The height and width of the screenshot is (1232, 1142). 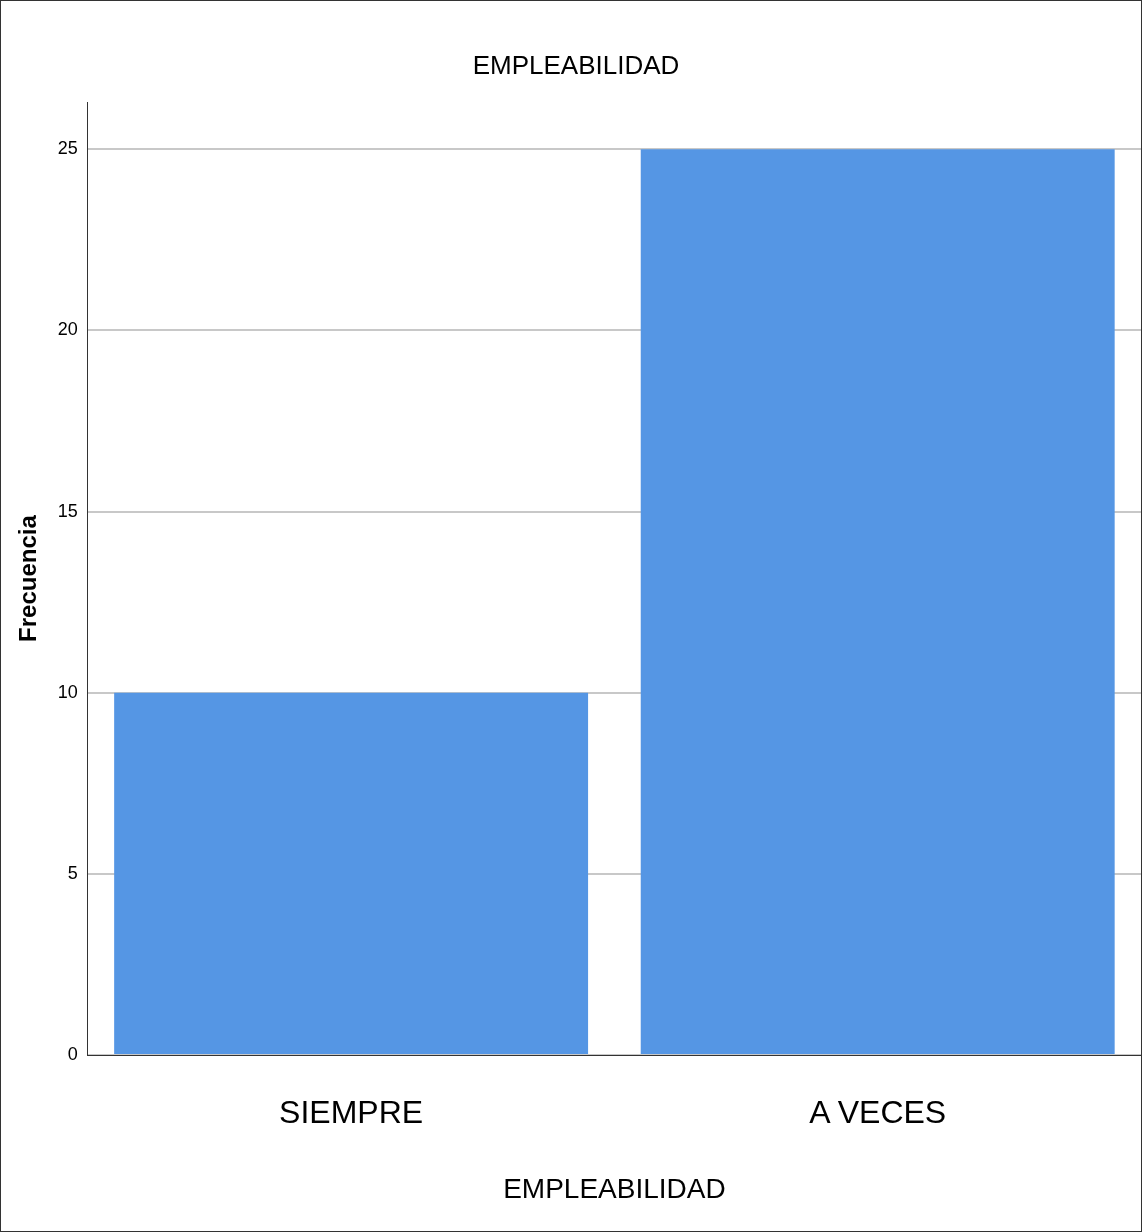 I want to click on y-tick-label: 10, so click(x=67, y=691).